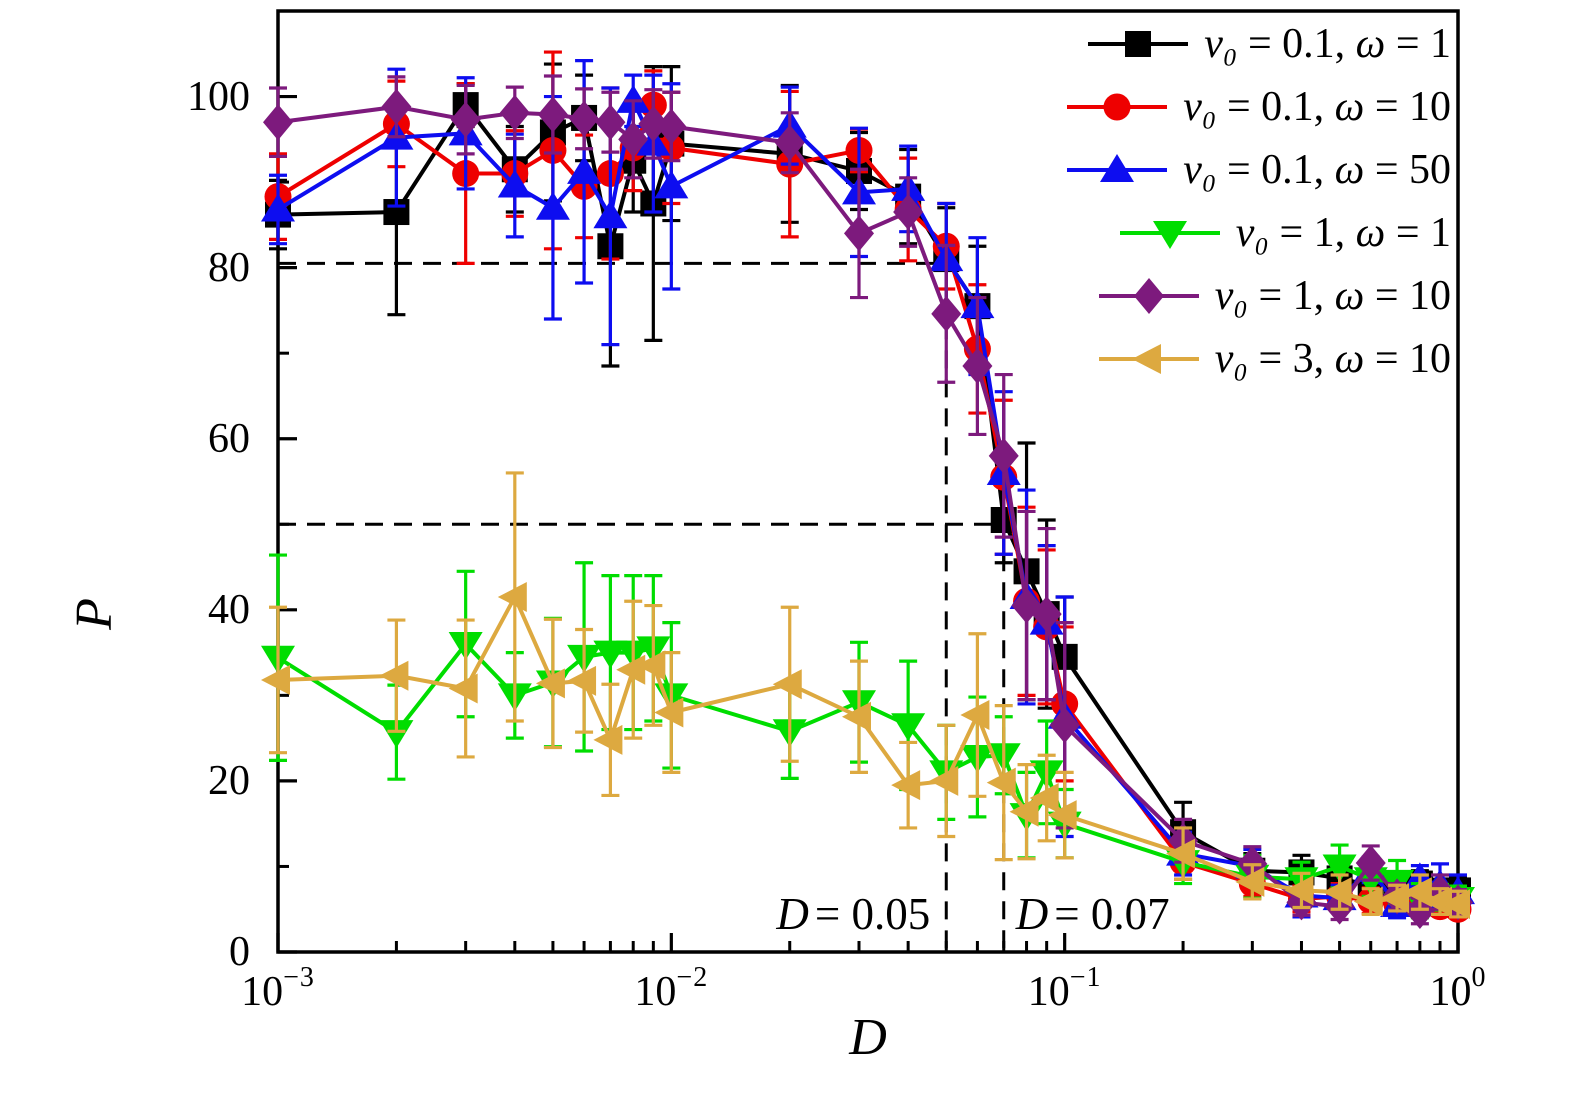 The image size is (1575, 1102). Describe the element at coordinates (868, 1037) in the screenshot. I see `x-axis-label: D` at that location.